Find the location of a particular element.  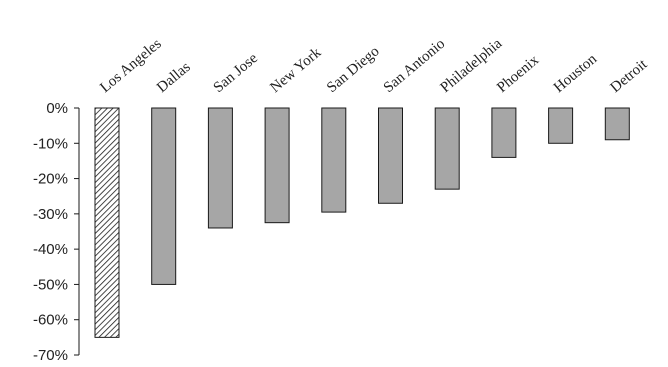

y-tick-label: 0% is located at coordinates (57, 108).